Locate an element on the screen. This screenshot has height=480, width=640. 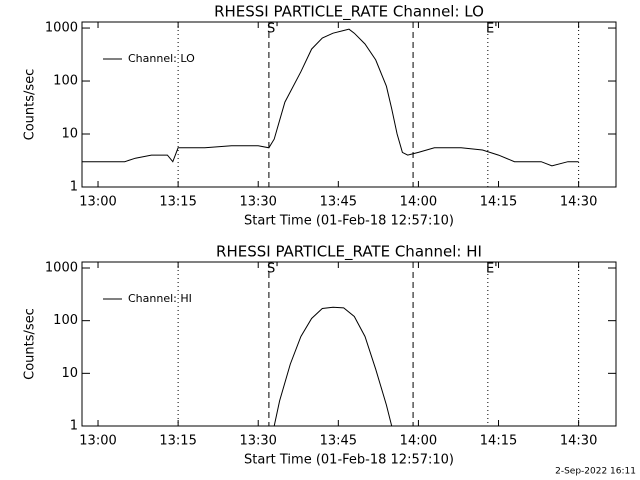
footer: 2-Sep-2022 16:11 is located at coordinates (595, 472).